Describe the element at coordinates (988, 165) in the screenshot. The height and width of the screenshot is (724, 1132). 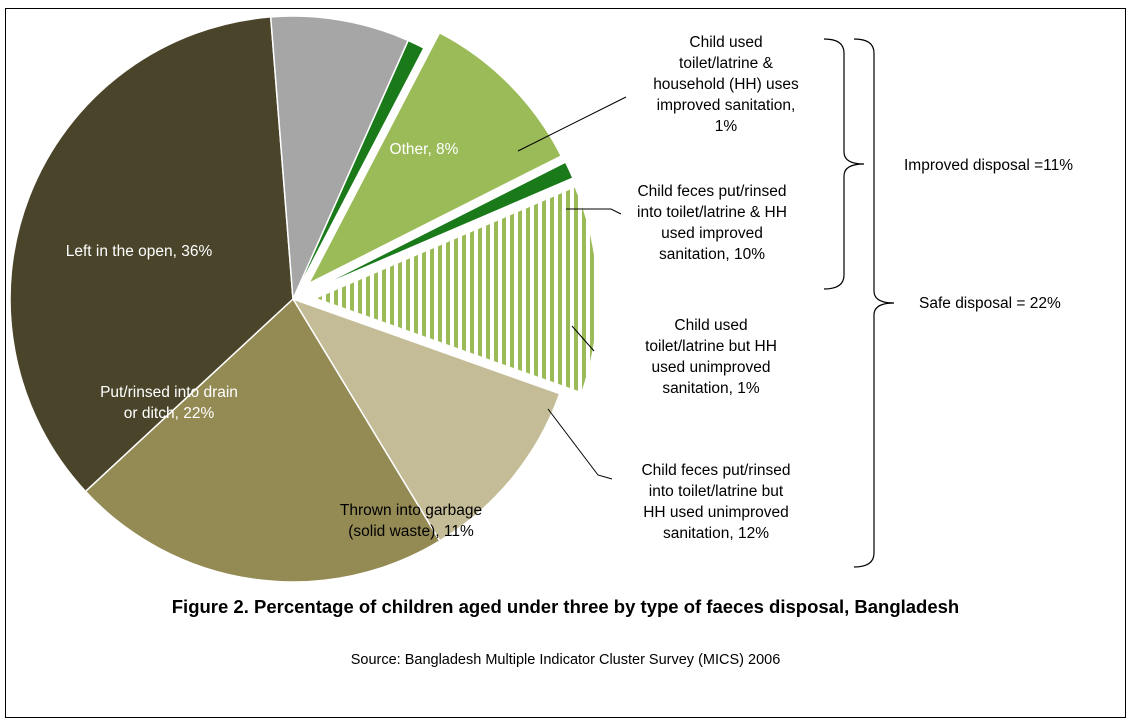
I see `bracket-label-1: Improved disposal =11%` at that location.